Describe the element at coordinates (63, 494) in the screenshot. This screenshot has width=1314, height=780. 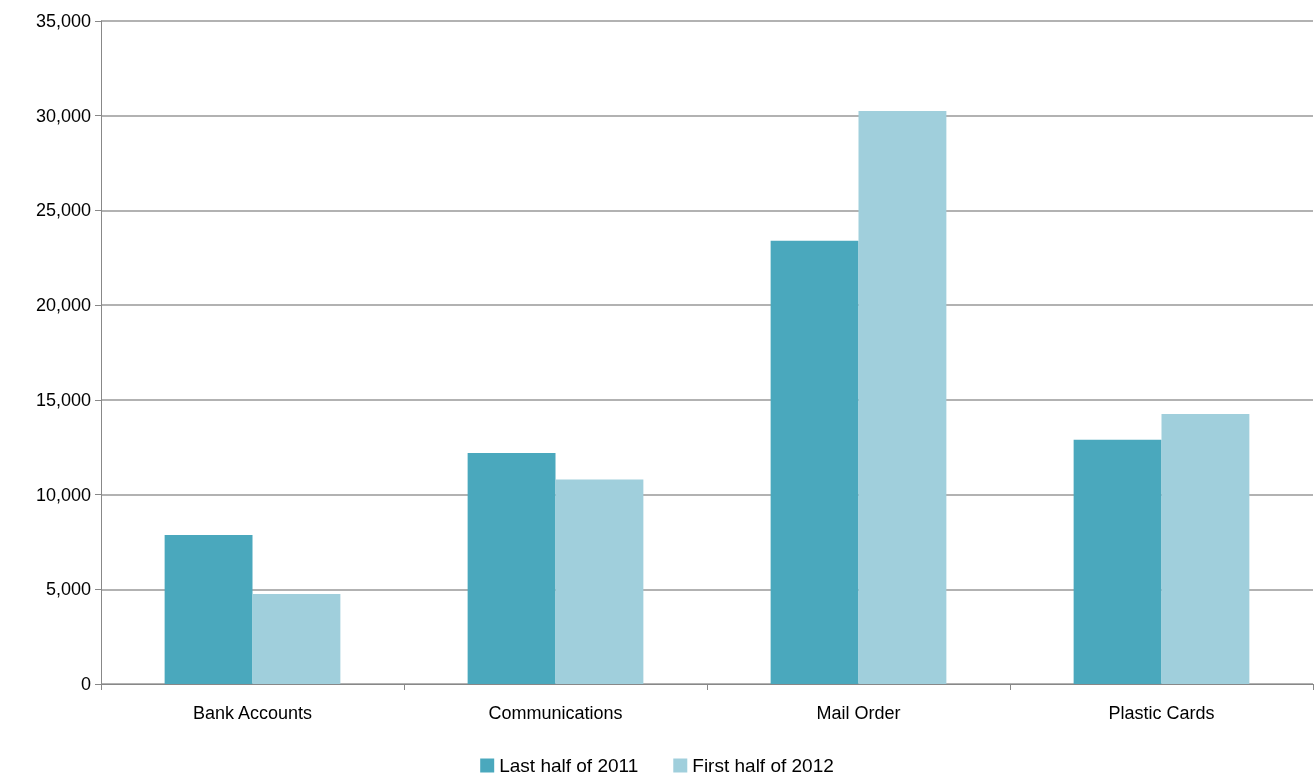
I see `y-tick-label: 10,000` at that location.